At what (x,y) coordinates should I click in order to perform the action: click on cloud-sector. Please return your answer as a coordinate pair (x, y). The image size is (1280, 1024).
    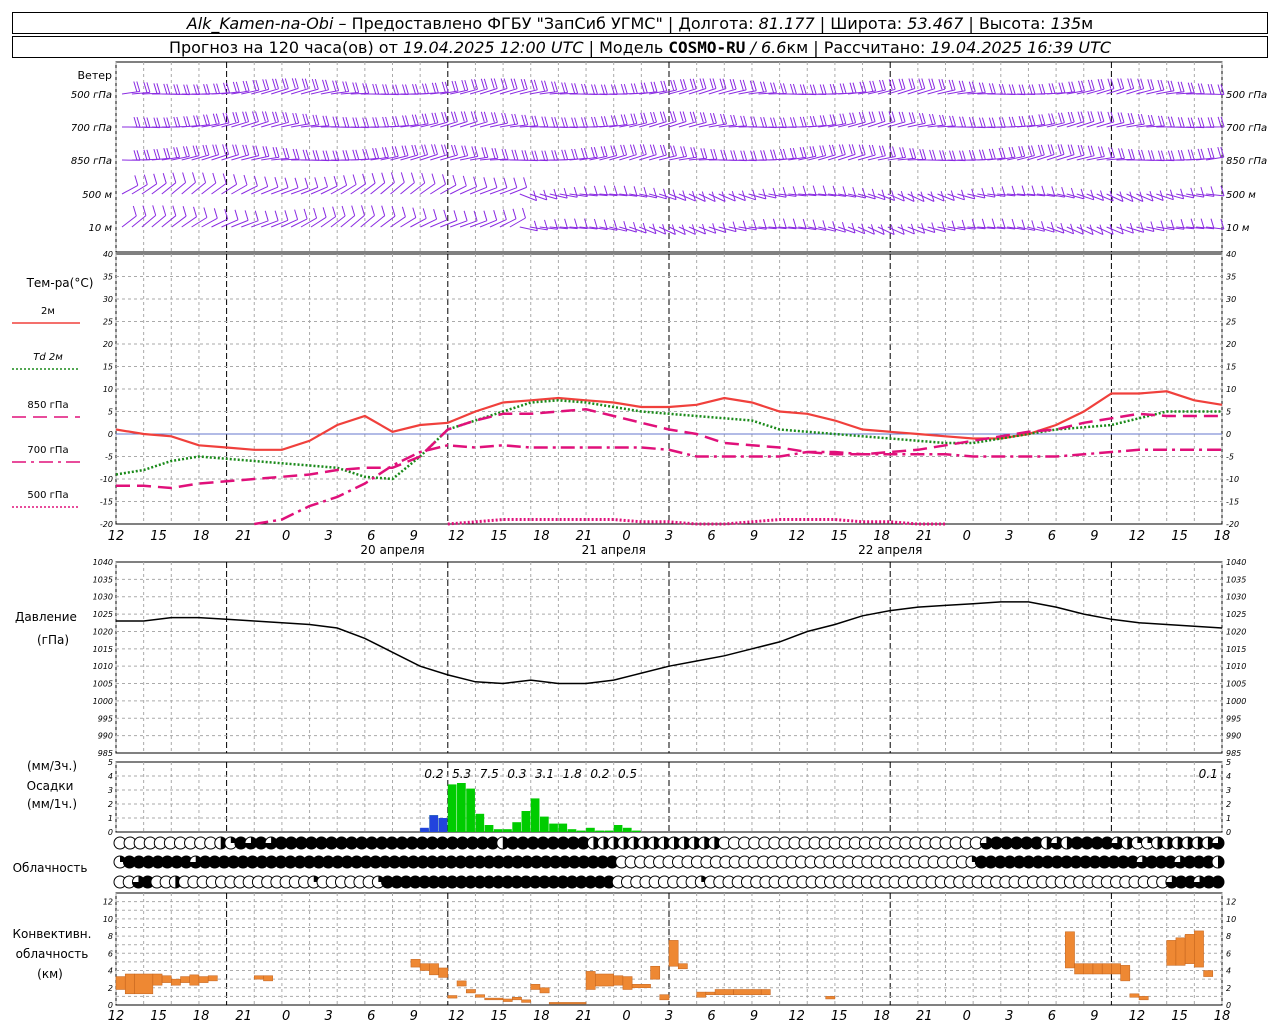
    Looking at the image, I should click on (195, 862).